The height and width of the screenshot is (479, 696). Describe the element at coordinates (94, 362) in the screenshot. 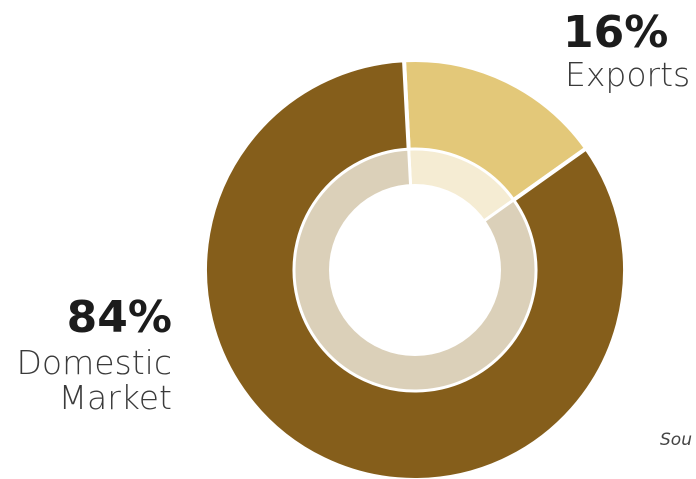

I see `domestic-label-line-1: Domestic` at that location.